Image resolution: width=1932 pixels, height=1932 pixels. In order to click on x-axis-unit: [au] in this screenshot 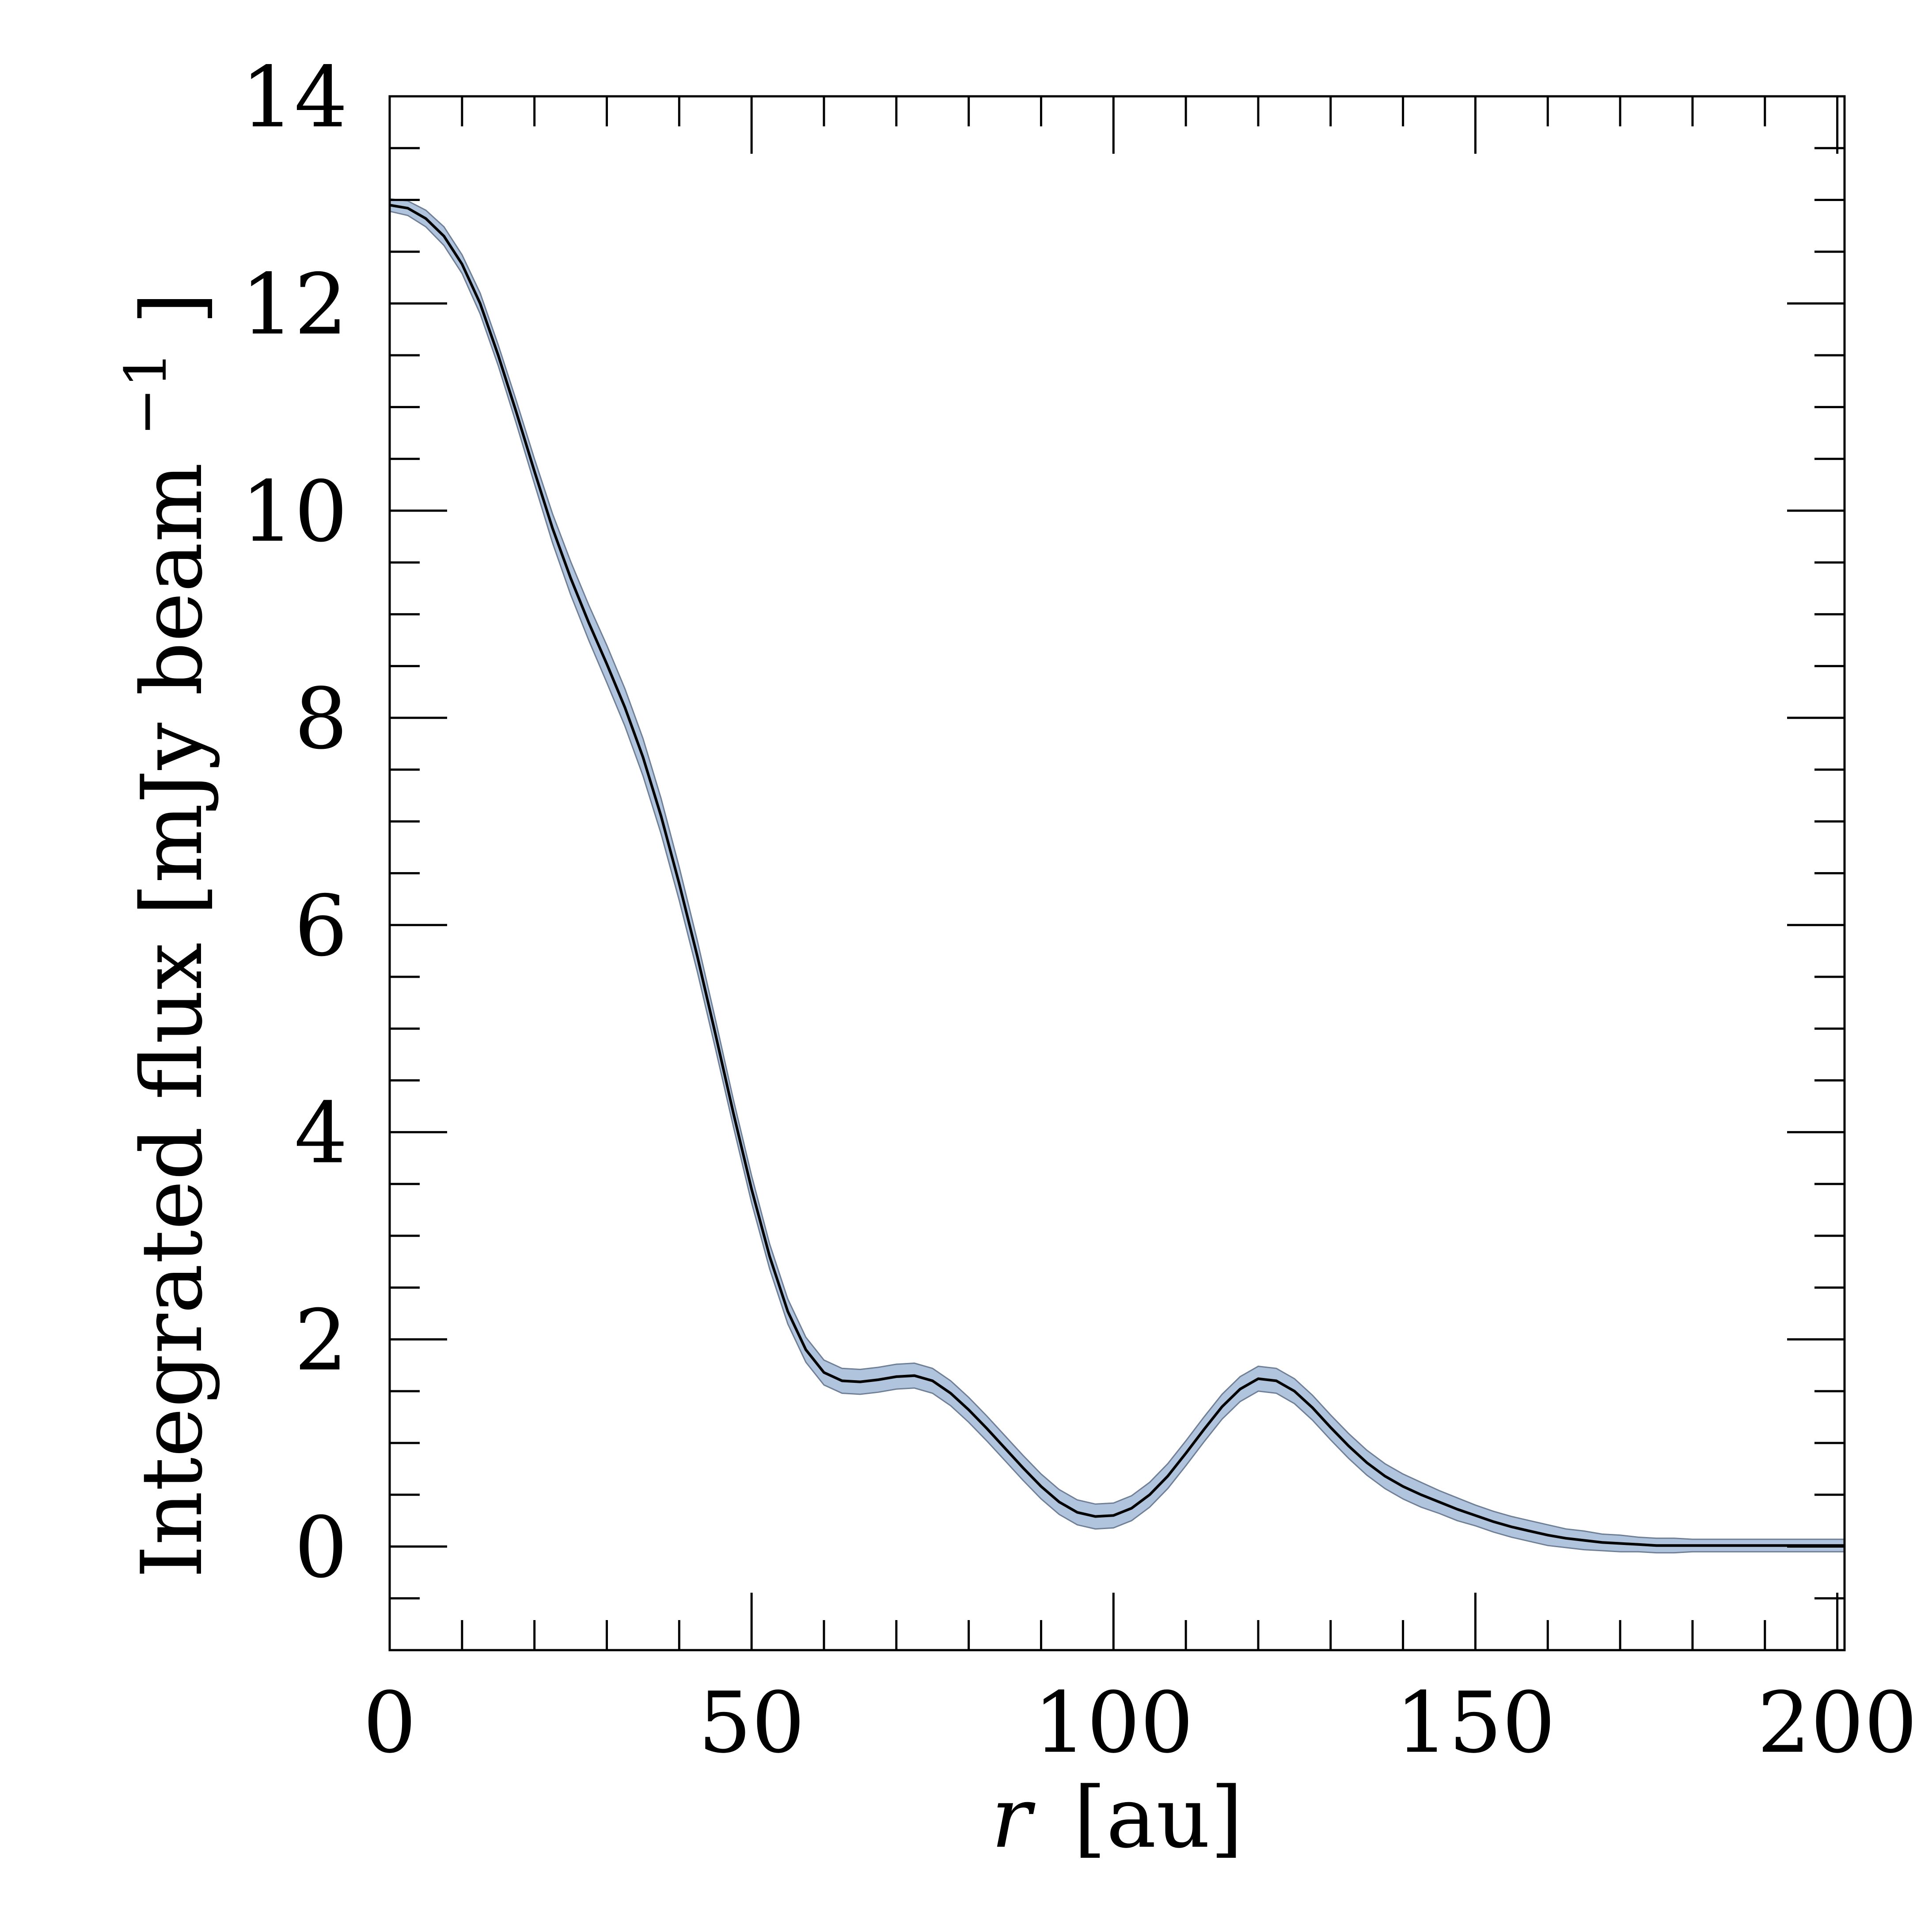, I will do `click(1158, 1818)`.